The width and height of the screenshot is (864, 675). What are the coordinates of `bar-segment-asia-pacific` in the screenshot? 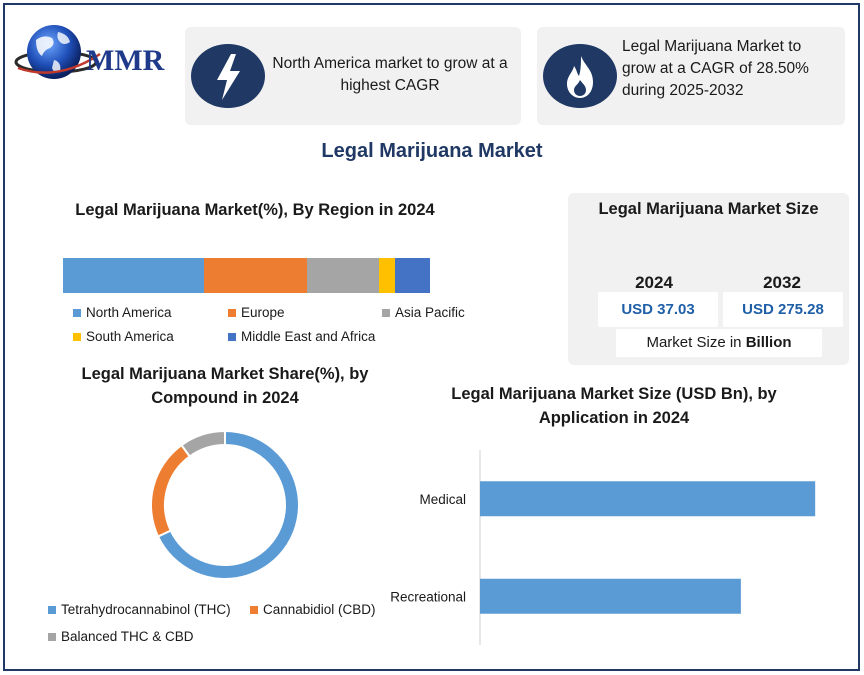 It's located at (343, 275).